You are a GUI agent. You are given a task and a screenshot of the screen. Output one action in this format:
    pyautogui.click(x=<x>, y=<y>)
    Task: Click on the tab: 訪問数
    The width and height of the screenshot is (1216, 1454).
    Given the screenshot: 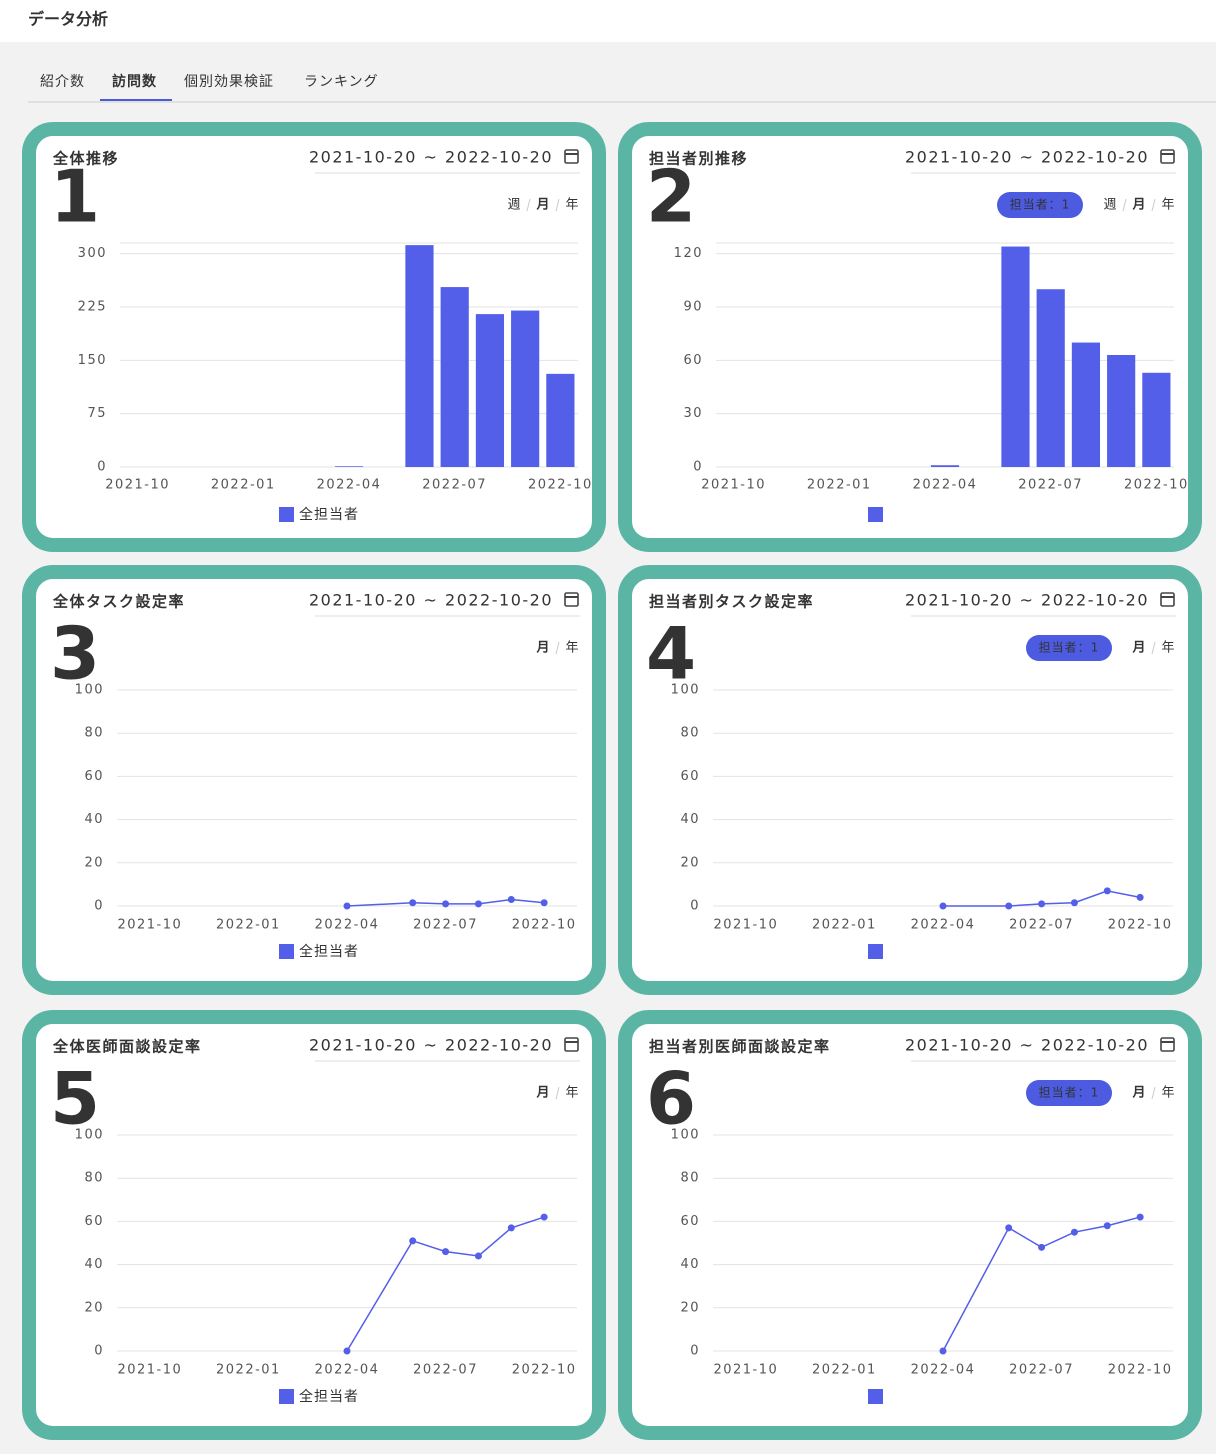 What is the action you would take?
    pyautogui.click(x=134, y=81)
    